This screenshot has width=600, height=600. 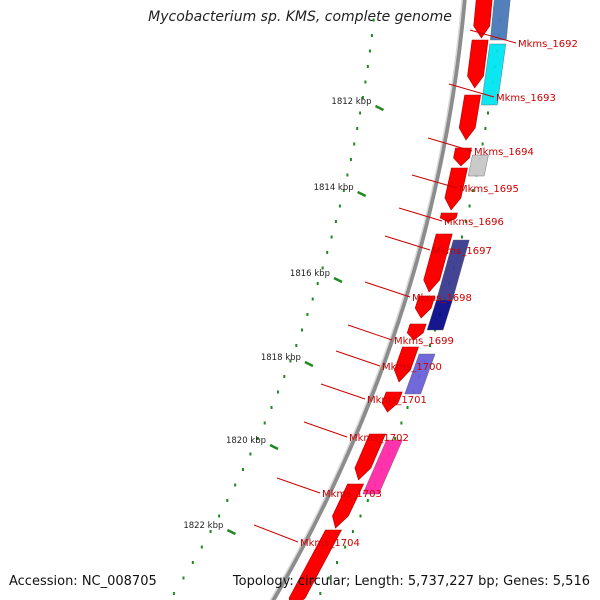 I want to click on gene-label: Mkms_1700, so click(x=412, y=367).